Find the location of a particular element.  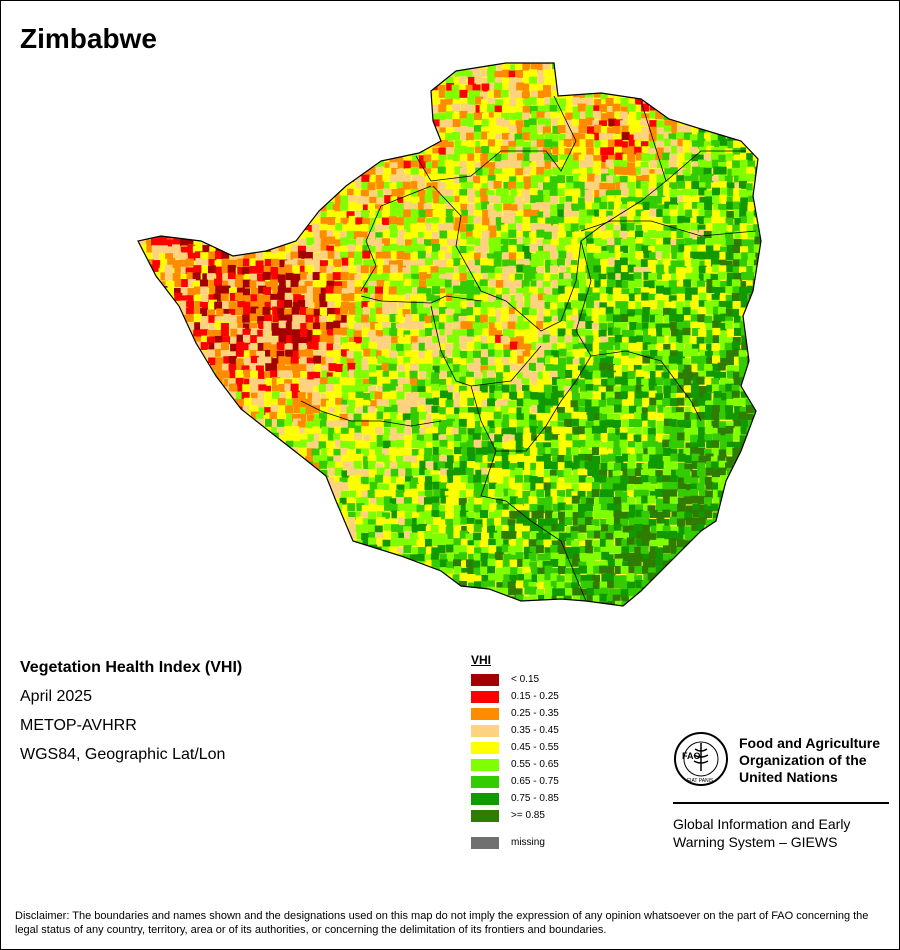

legend-label: 0.75 - 0.85 is located at coordinates (535, 798).